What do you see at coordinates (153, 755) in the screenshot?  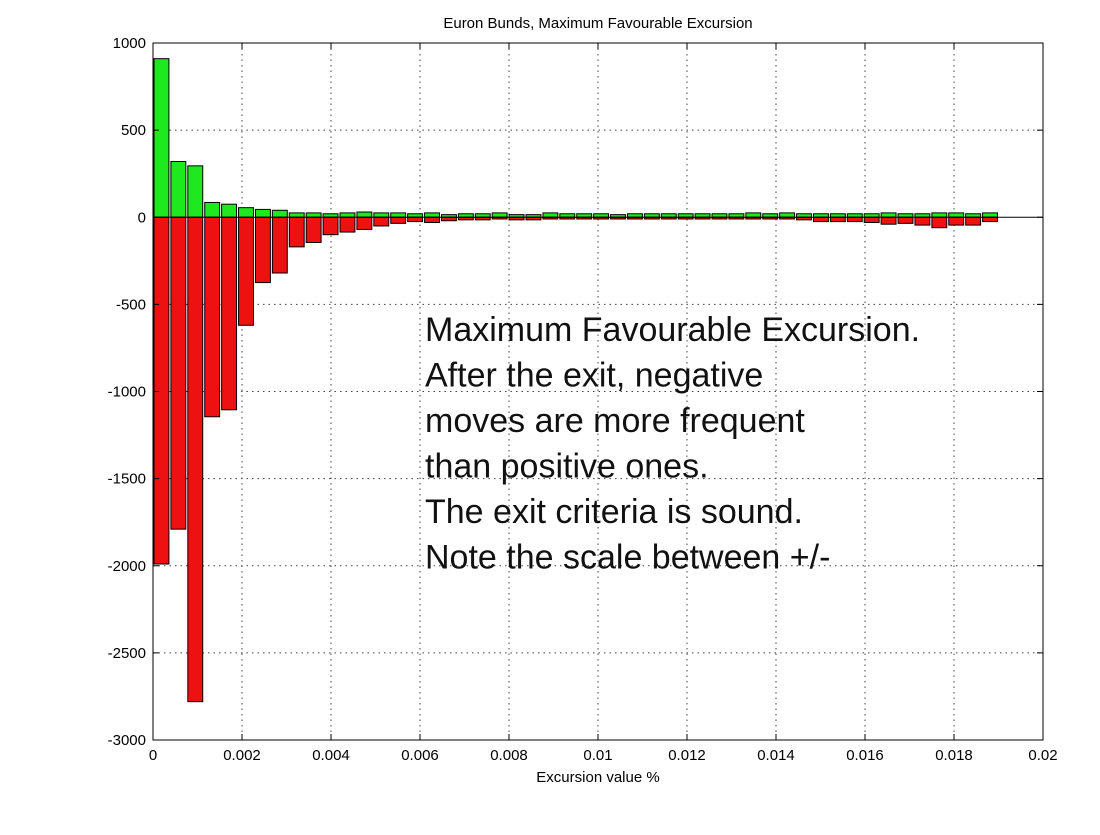 I see `x-tick-label: 0` at bounding box center [153, 755].